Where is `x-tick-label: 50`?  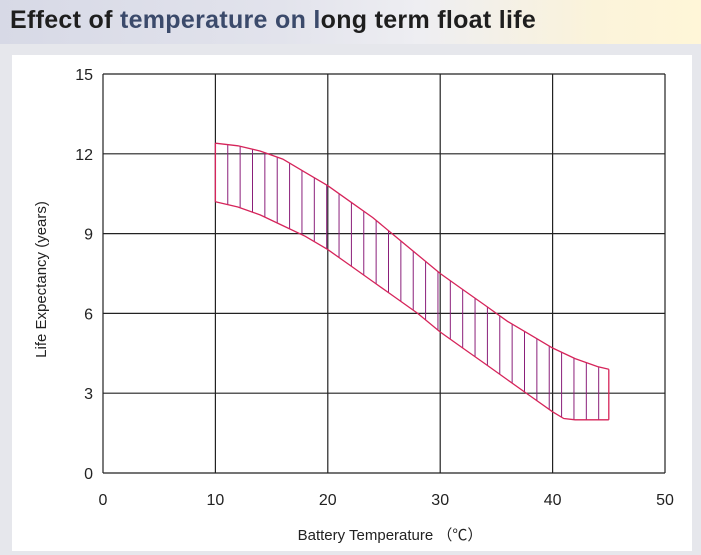 x-tick-label: 50 is located at coordinates (665, 500).